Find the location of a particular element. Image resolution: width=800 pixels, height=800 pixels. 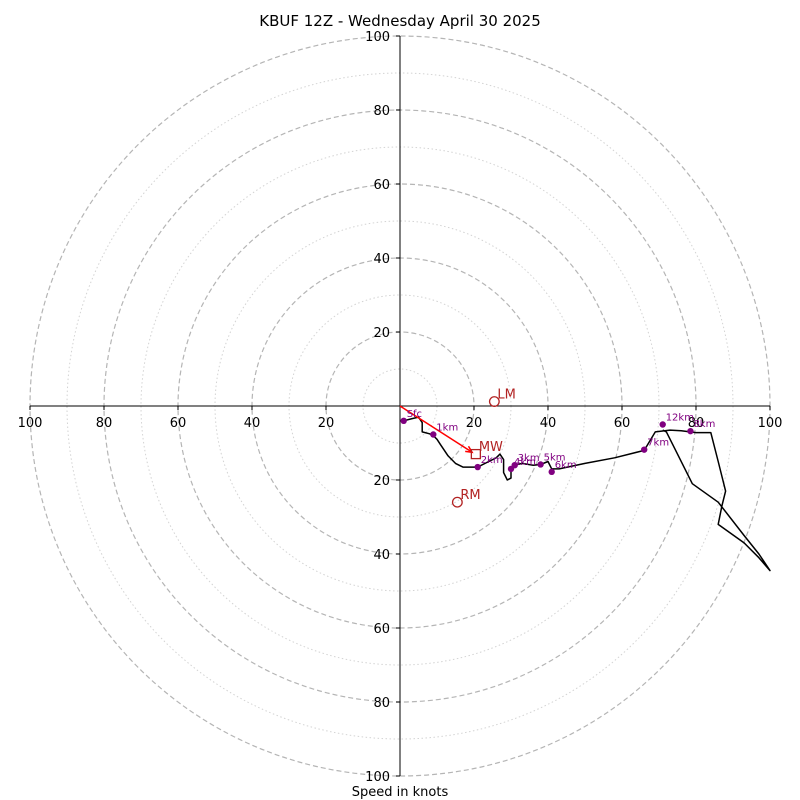

storm-motion-label: MW is located at coordinates (491, 447).